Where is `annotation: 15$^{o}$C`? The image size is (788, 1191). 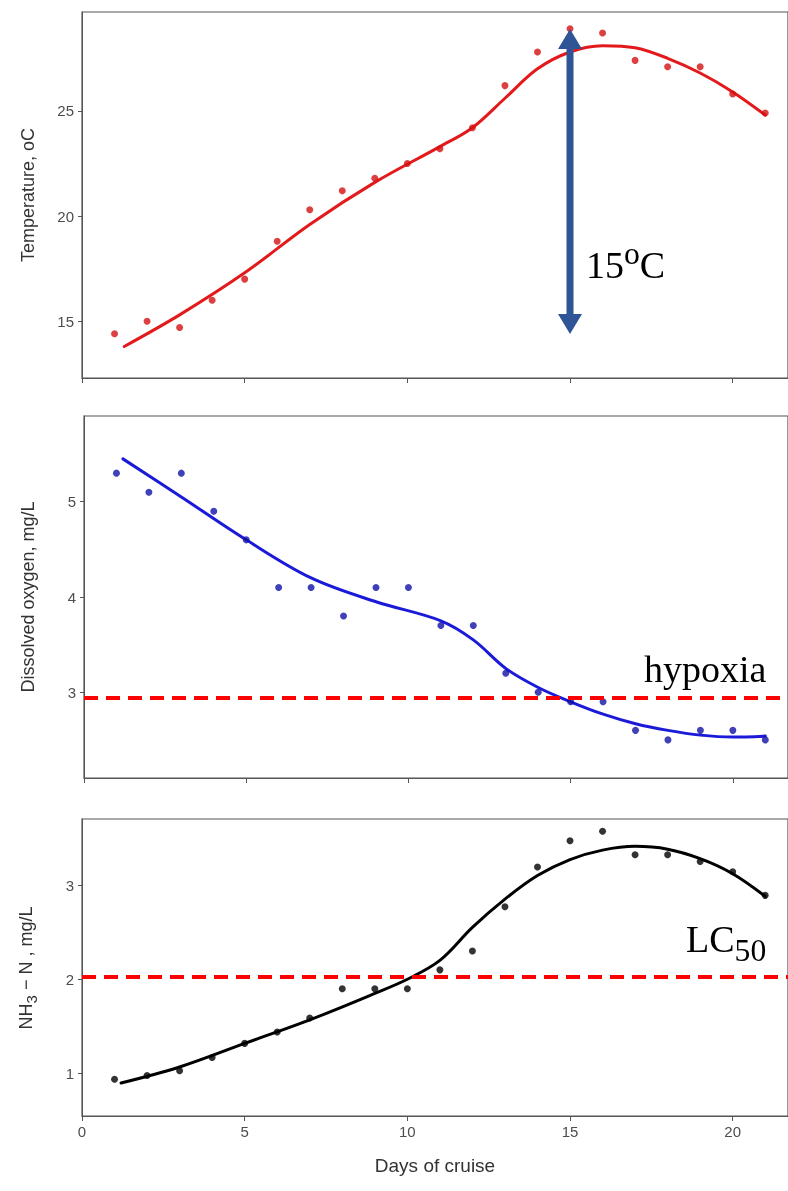
annotation: 15$^{o}$C is located at coordinates (626, 260).